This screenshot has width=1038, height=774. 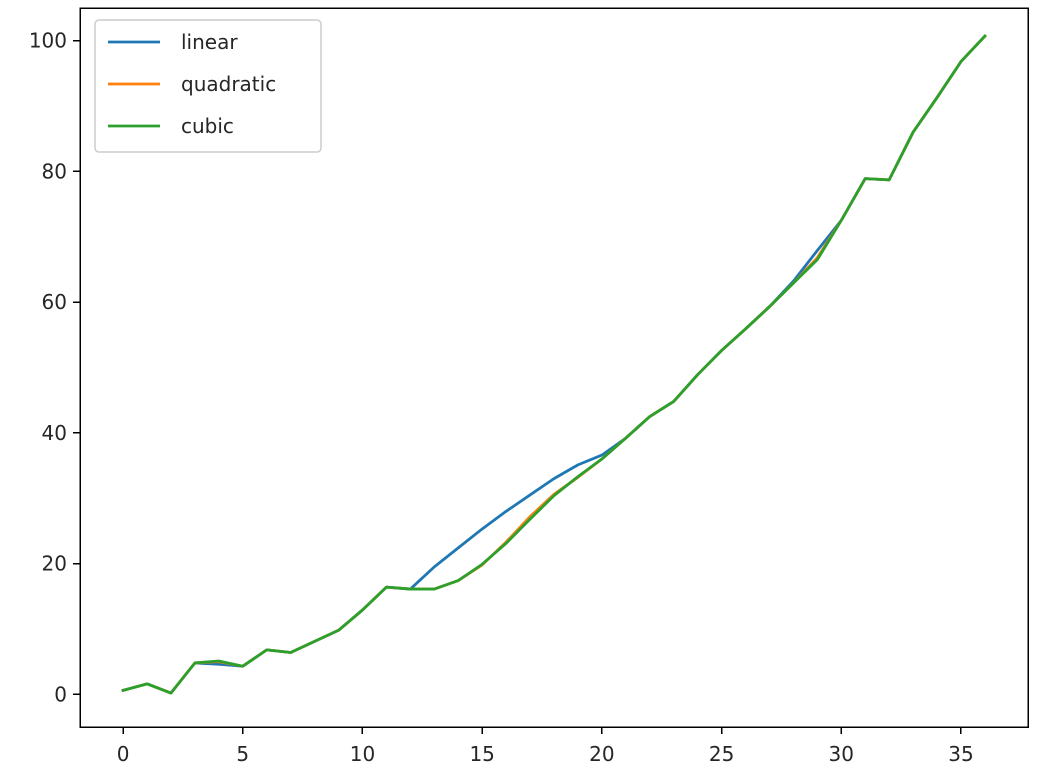 What do you see at coordinates (841, 754) in the screenshot?
I see `x-tick-label: 30` at bounding box center [841, 754].